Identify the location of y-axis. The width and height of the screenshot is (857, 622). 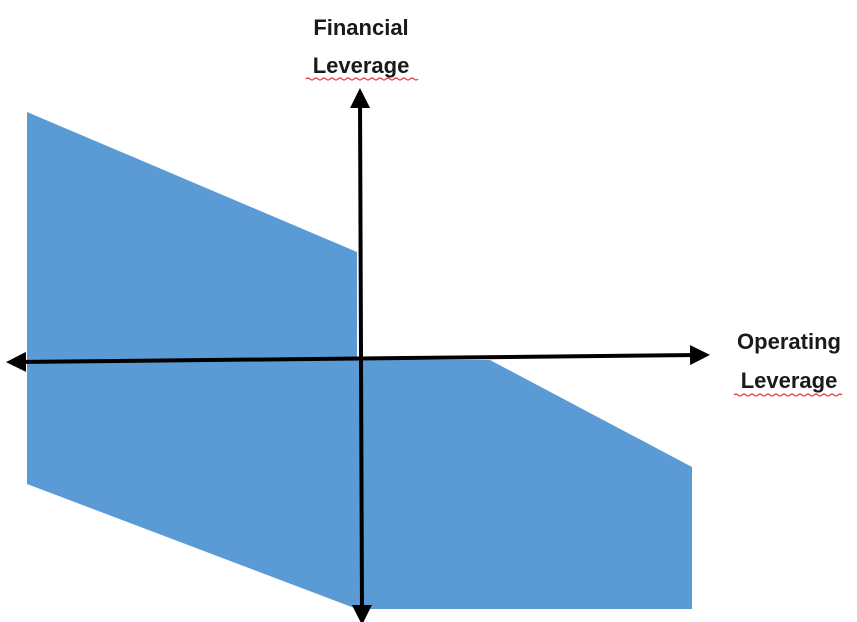
(361, 355).